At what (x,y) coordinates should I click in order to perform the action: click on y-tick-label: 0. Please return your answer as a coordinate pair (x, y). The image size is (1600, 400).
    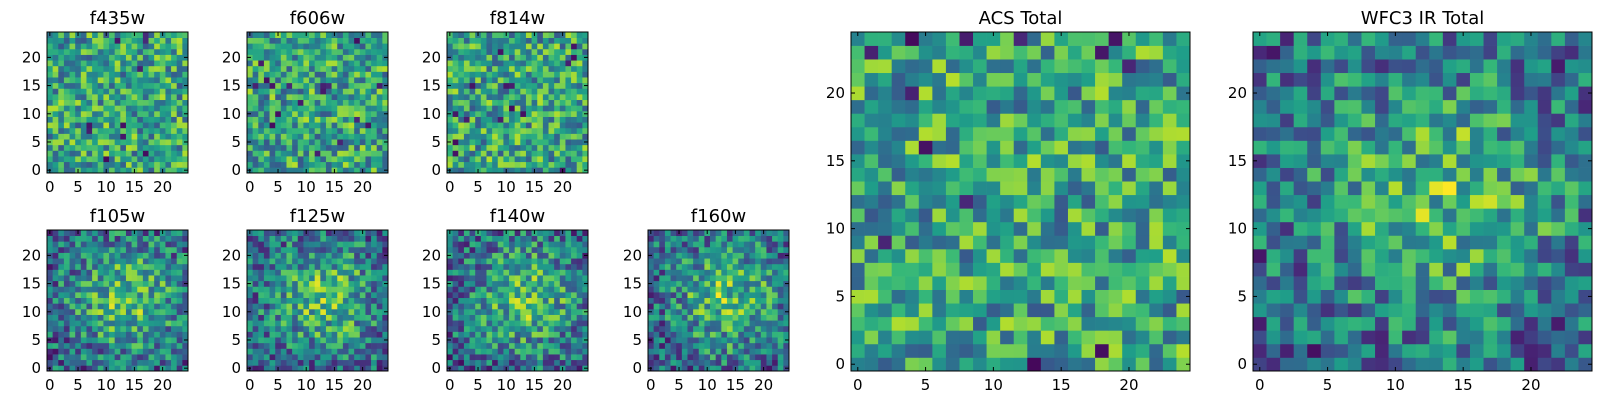
    Looking at the image, I should click on (36, 170).